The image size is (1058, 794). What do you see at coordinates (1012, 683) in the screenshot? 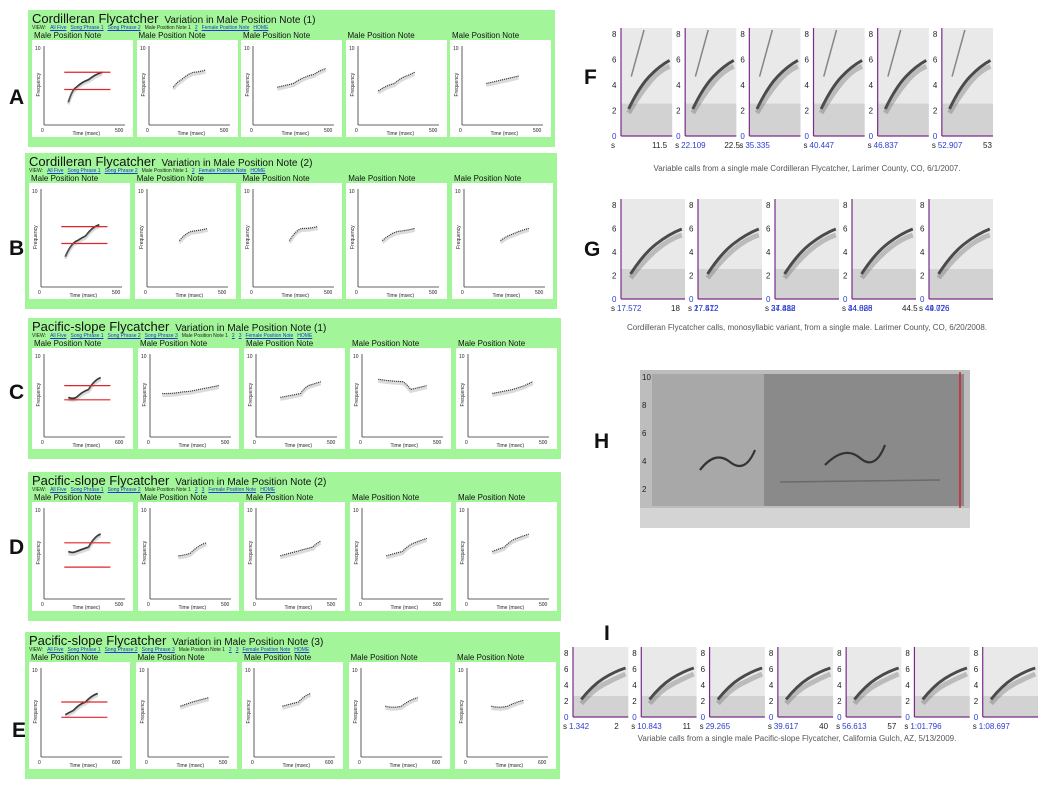
I see `call-trace` at bounding box center [1012, 683].